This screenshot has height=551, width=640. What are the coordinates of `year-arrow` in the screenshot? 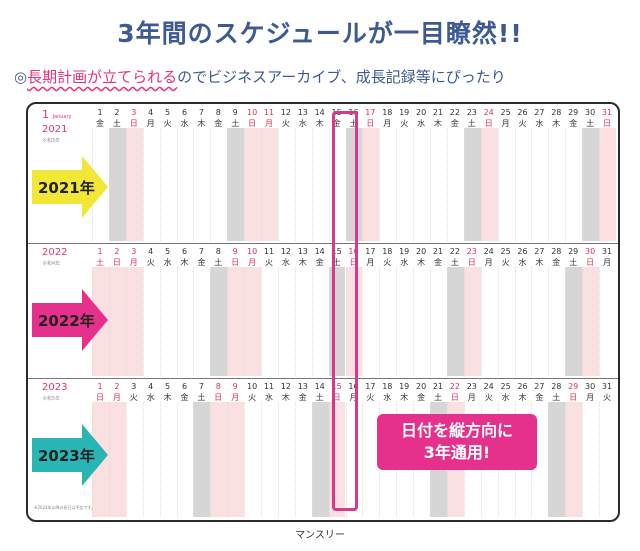 It's located at (70, 320).